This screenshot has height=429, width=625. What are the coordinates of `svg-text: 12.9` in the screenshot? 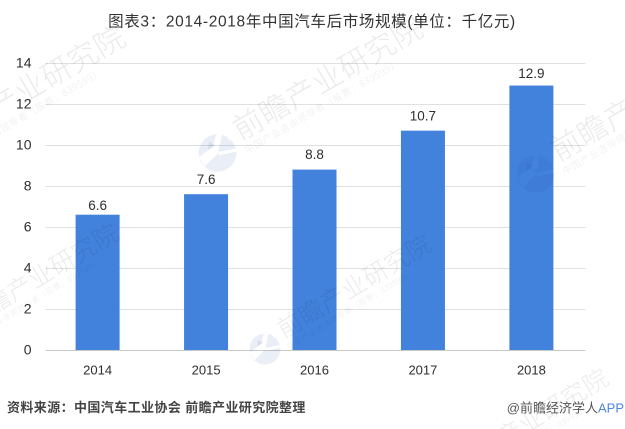 It's located at (531, 73).